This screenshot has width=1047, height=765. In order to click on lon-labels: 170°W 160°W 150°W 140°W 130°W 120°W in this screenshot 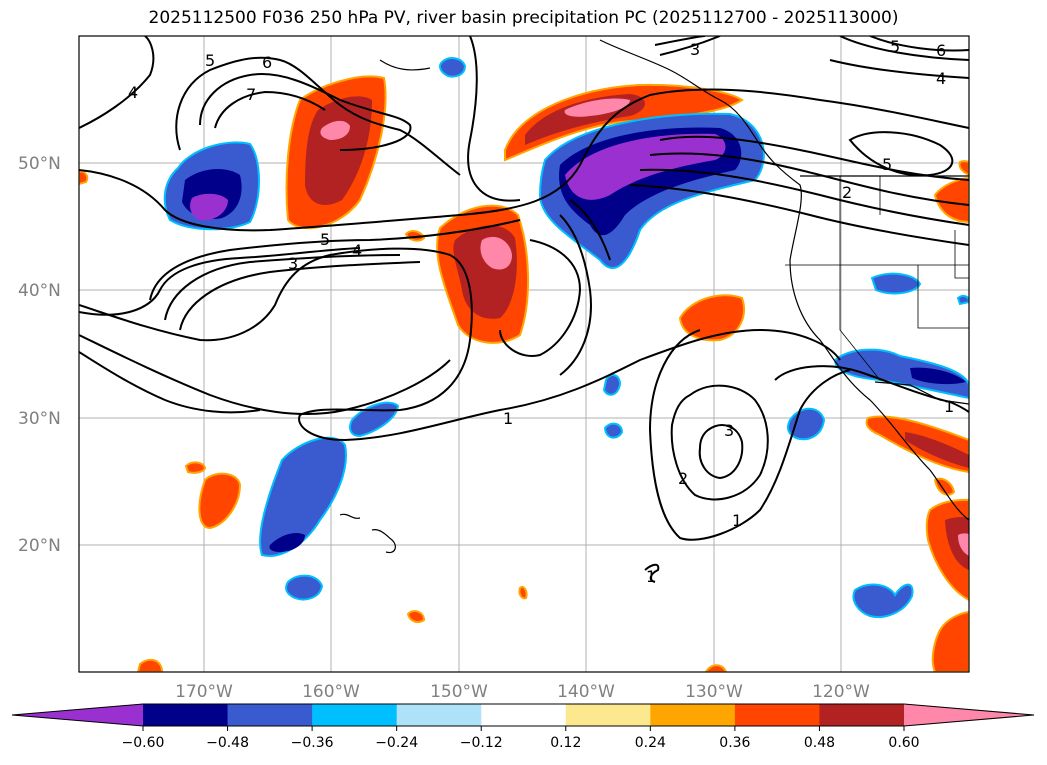, I will do `click(522, 692)`.